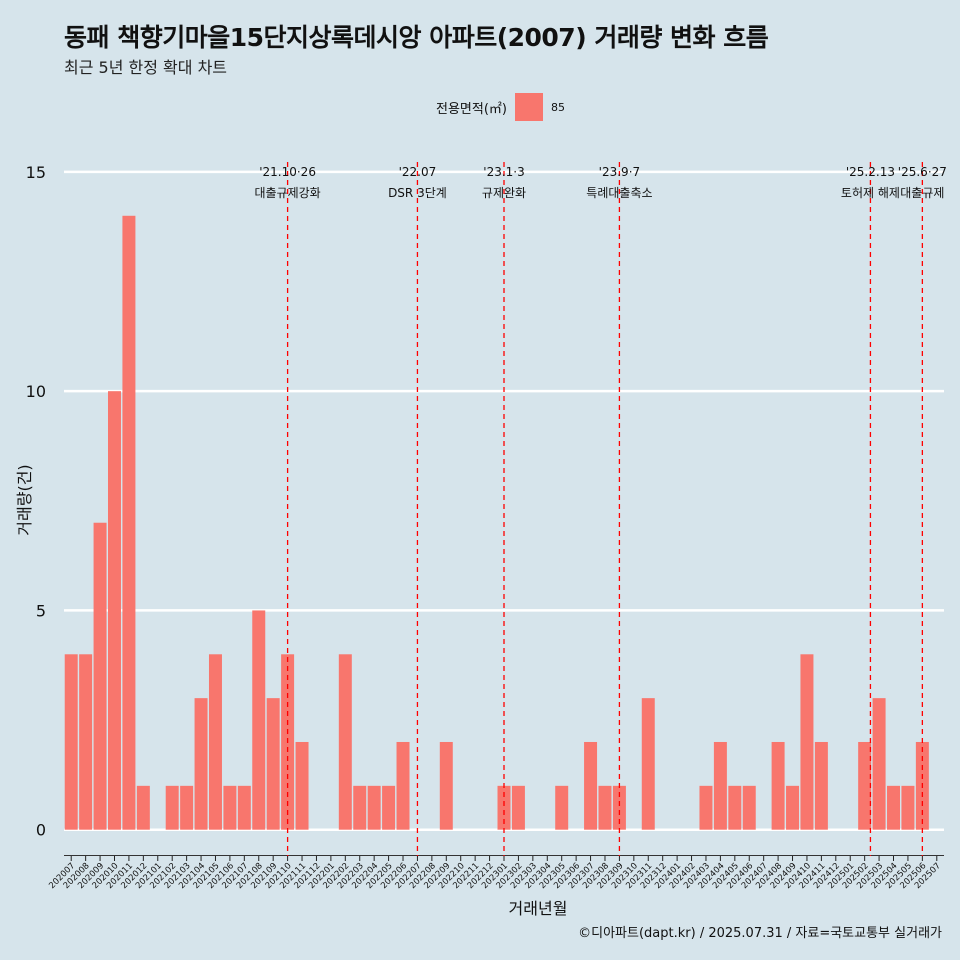 This screenshot has width=960, height=960. Describe the element at coordinates (24, 499) in the screenshot. I see `y-axis-title: 거래량(건)` at that location.